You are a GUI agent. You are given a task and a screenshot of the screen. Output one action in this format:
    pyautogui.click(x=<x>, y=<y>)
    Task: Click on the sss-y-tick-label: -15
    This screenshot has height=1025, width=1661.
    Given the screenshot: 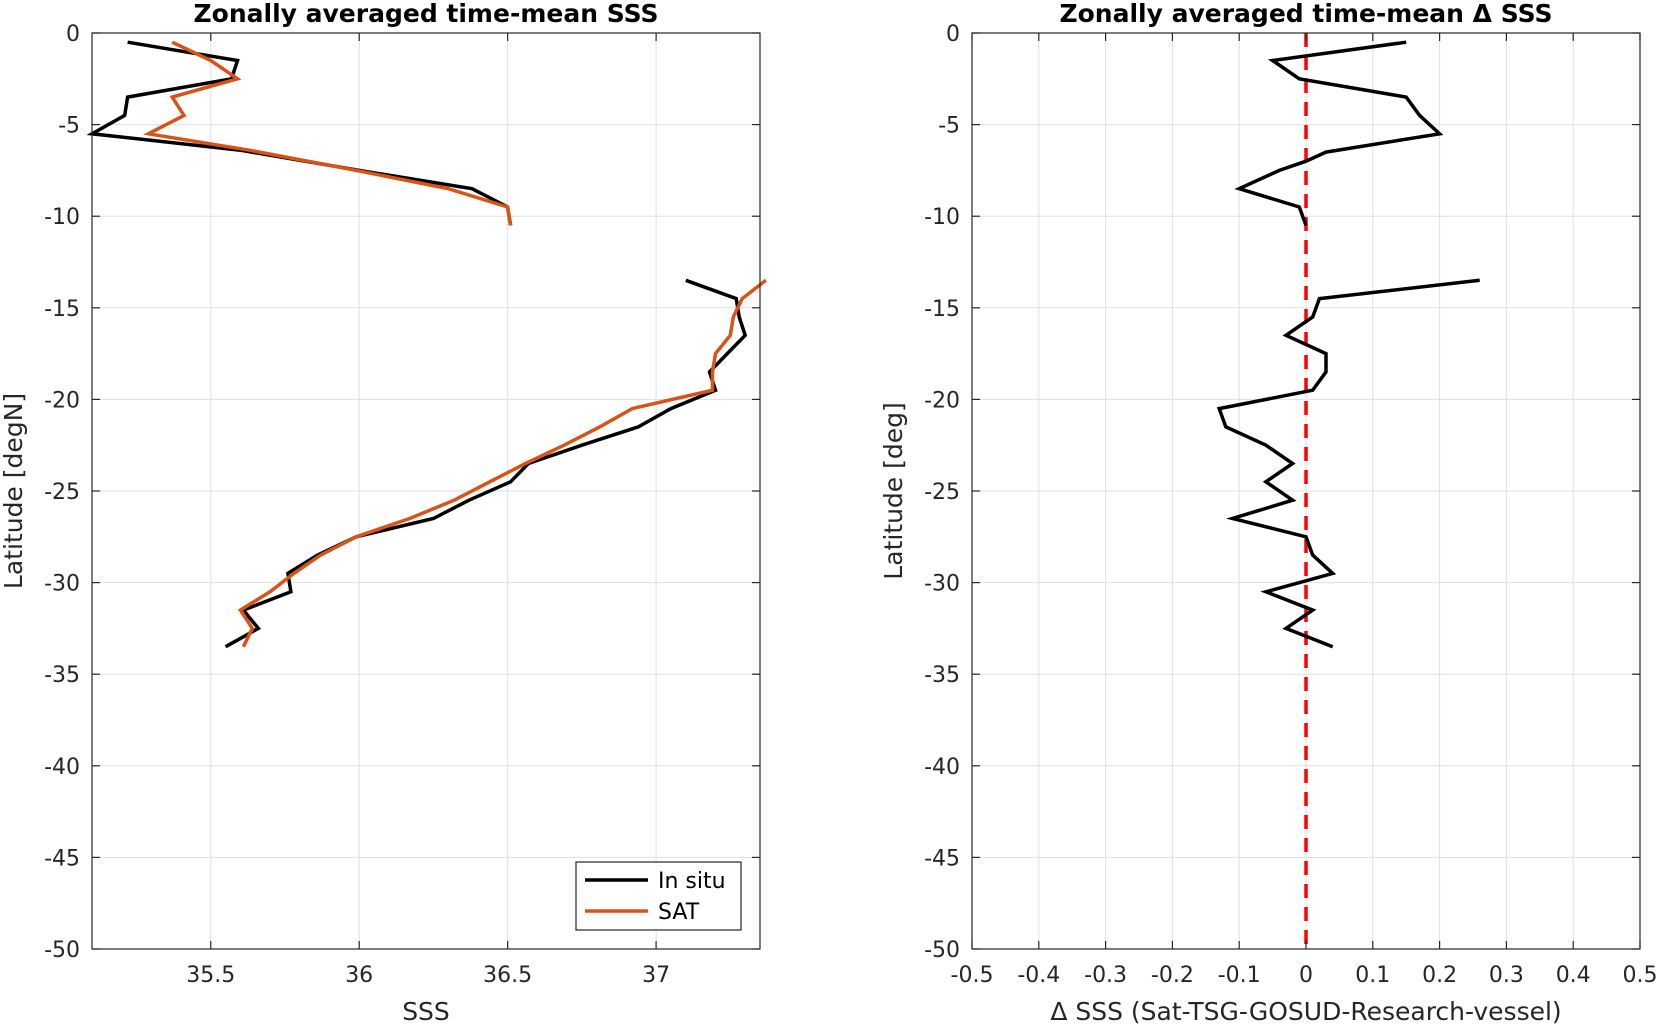 What is the action you would take?
    pyautogui.click(x=62, y=309)
    